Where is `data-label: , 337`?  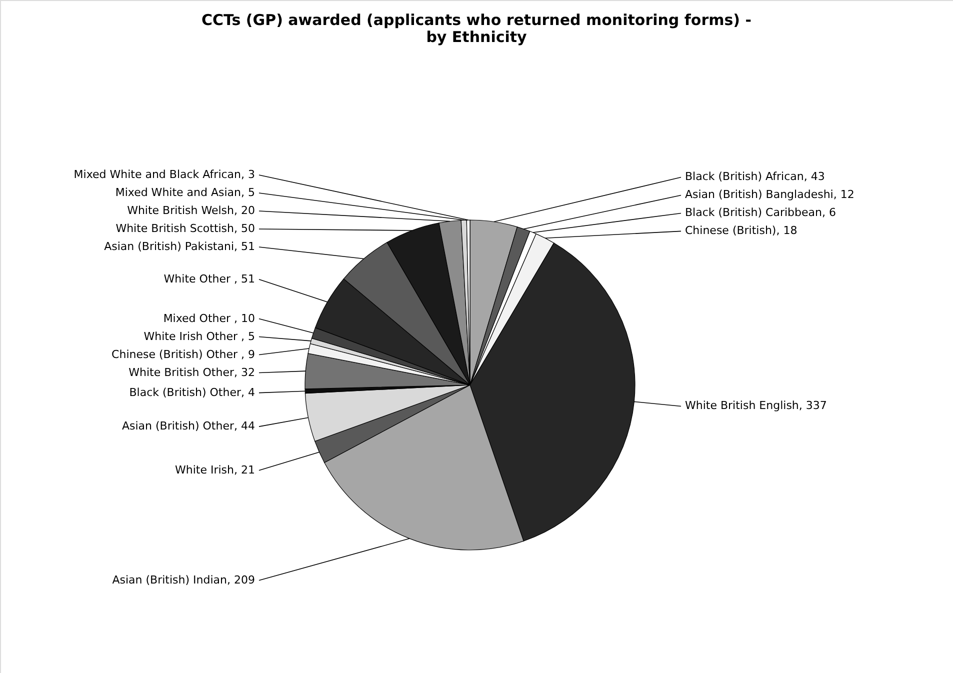
data-label: , 337 is located at coordinates (812, 405).